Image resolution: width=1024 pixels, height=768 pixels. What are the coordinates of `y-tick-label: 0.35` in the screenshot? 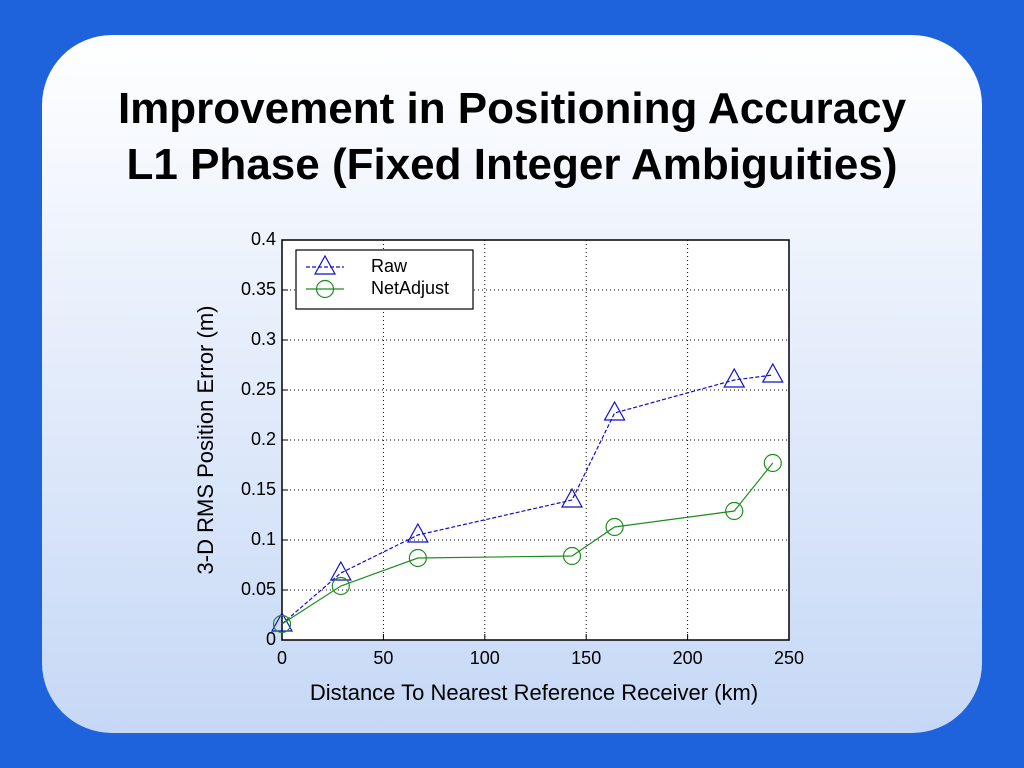 It's located at (258, 289).